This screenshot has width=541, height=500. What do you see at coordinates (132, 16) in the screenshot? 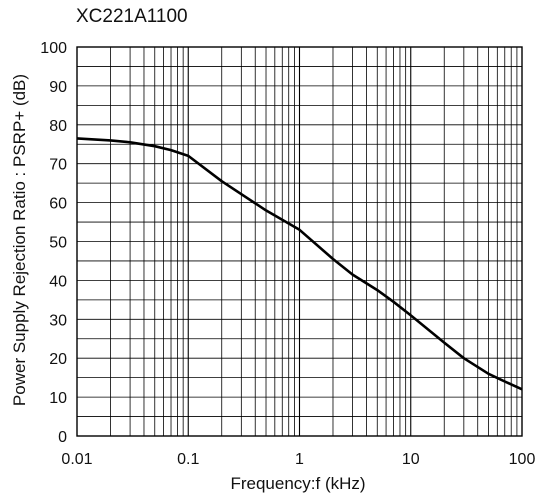
I see `chart-title: XC221A1100` at bounding box center [132, 16].